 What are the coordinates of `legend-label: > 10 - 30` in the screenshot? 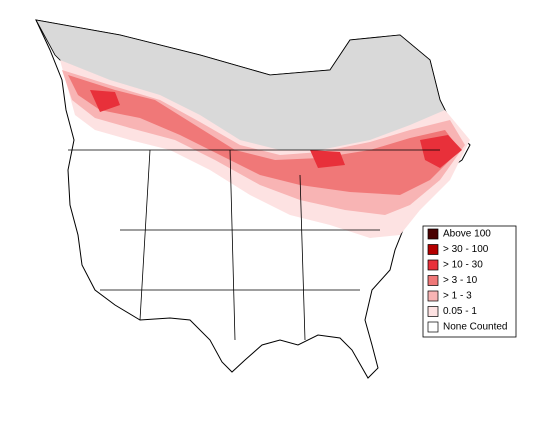 It's located at (463, 265).